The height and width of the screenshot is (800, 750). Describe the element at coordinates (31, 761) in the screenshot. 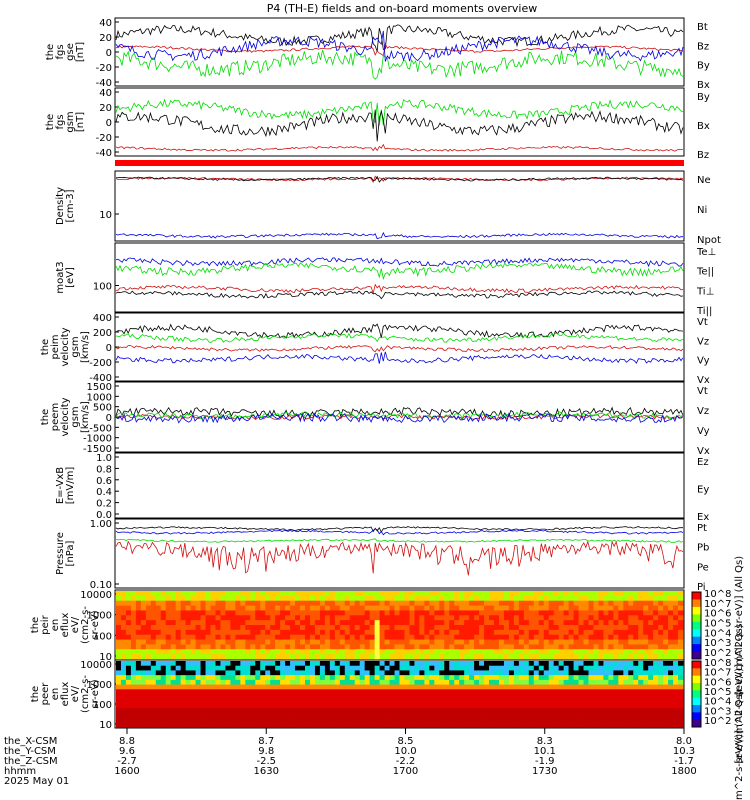

I see `xaxis-row-label: the_Z-CSM` at that location.